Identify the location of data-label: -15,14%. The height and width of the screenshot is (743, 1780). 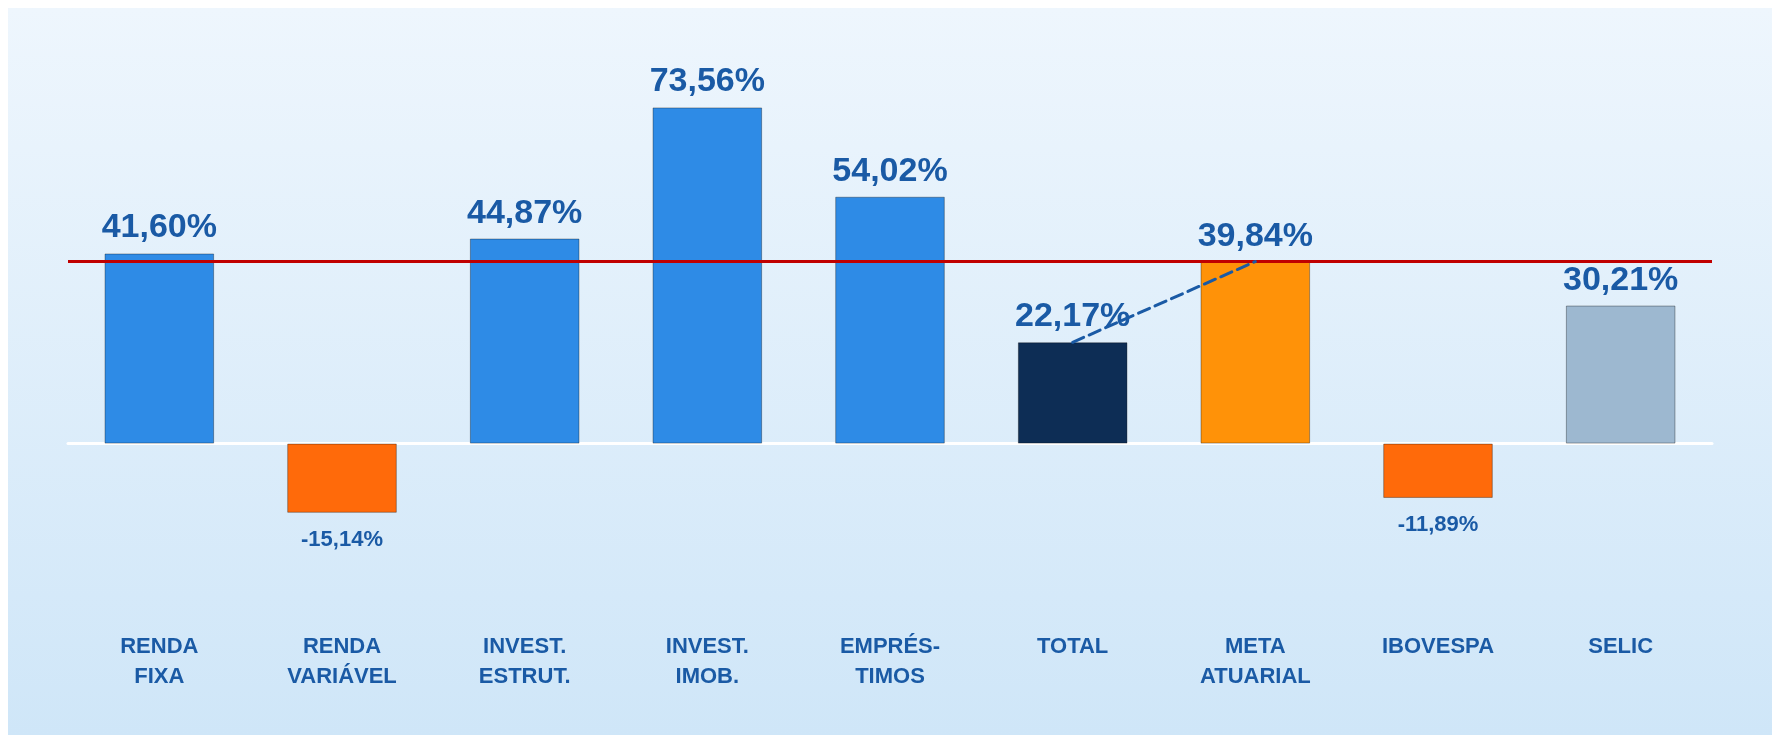
(342, 539).